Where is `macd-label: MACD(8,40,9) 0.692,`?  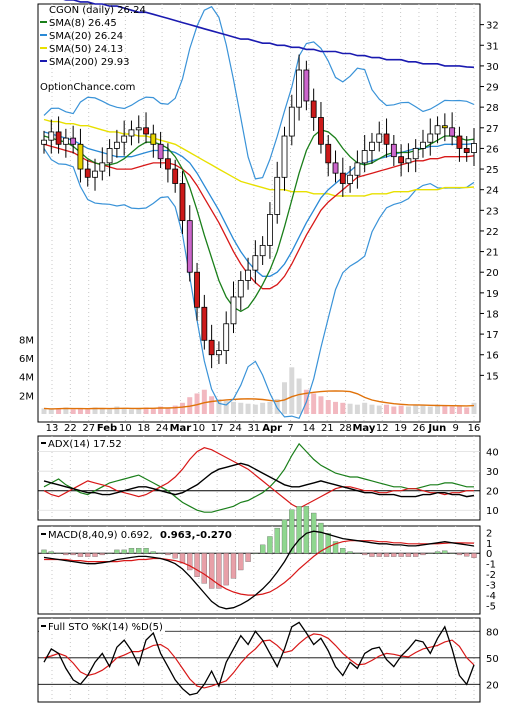 macd-label: MACD(8,40,9) 0.692, is located at coordinates (100, 535).